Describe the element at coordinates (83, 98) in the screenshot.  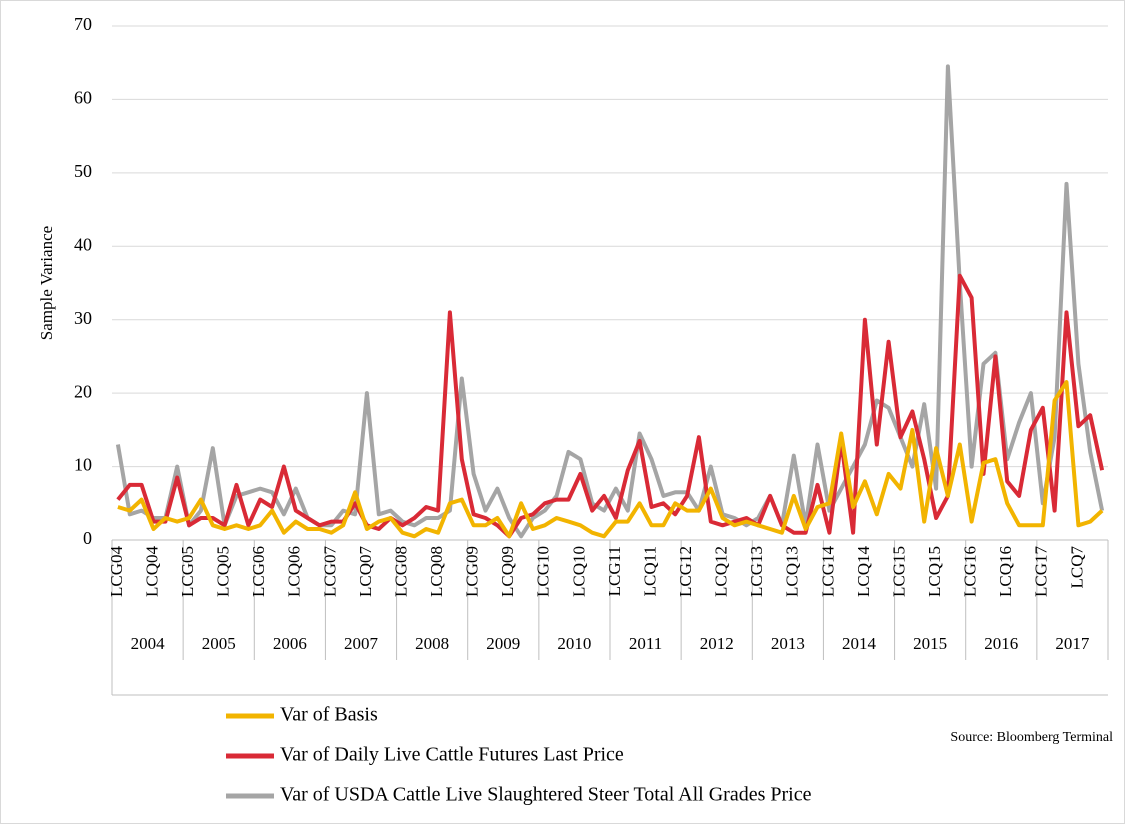
I see `y-tick-label: 60` at that location.